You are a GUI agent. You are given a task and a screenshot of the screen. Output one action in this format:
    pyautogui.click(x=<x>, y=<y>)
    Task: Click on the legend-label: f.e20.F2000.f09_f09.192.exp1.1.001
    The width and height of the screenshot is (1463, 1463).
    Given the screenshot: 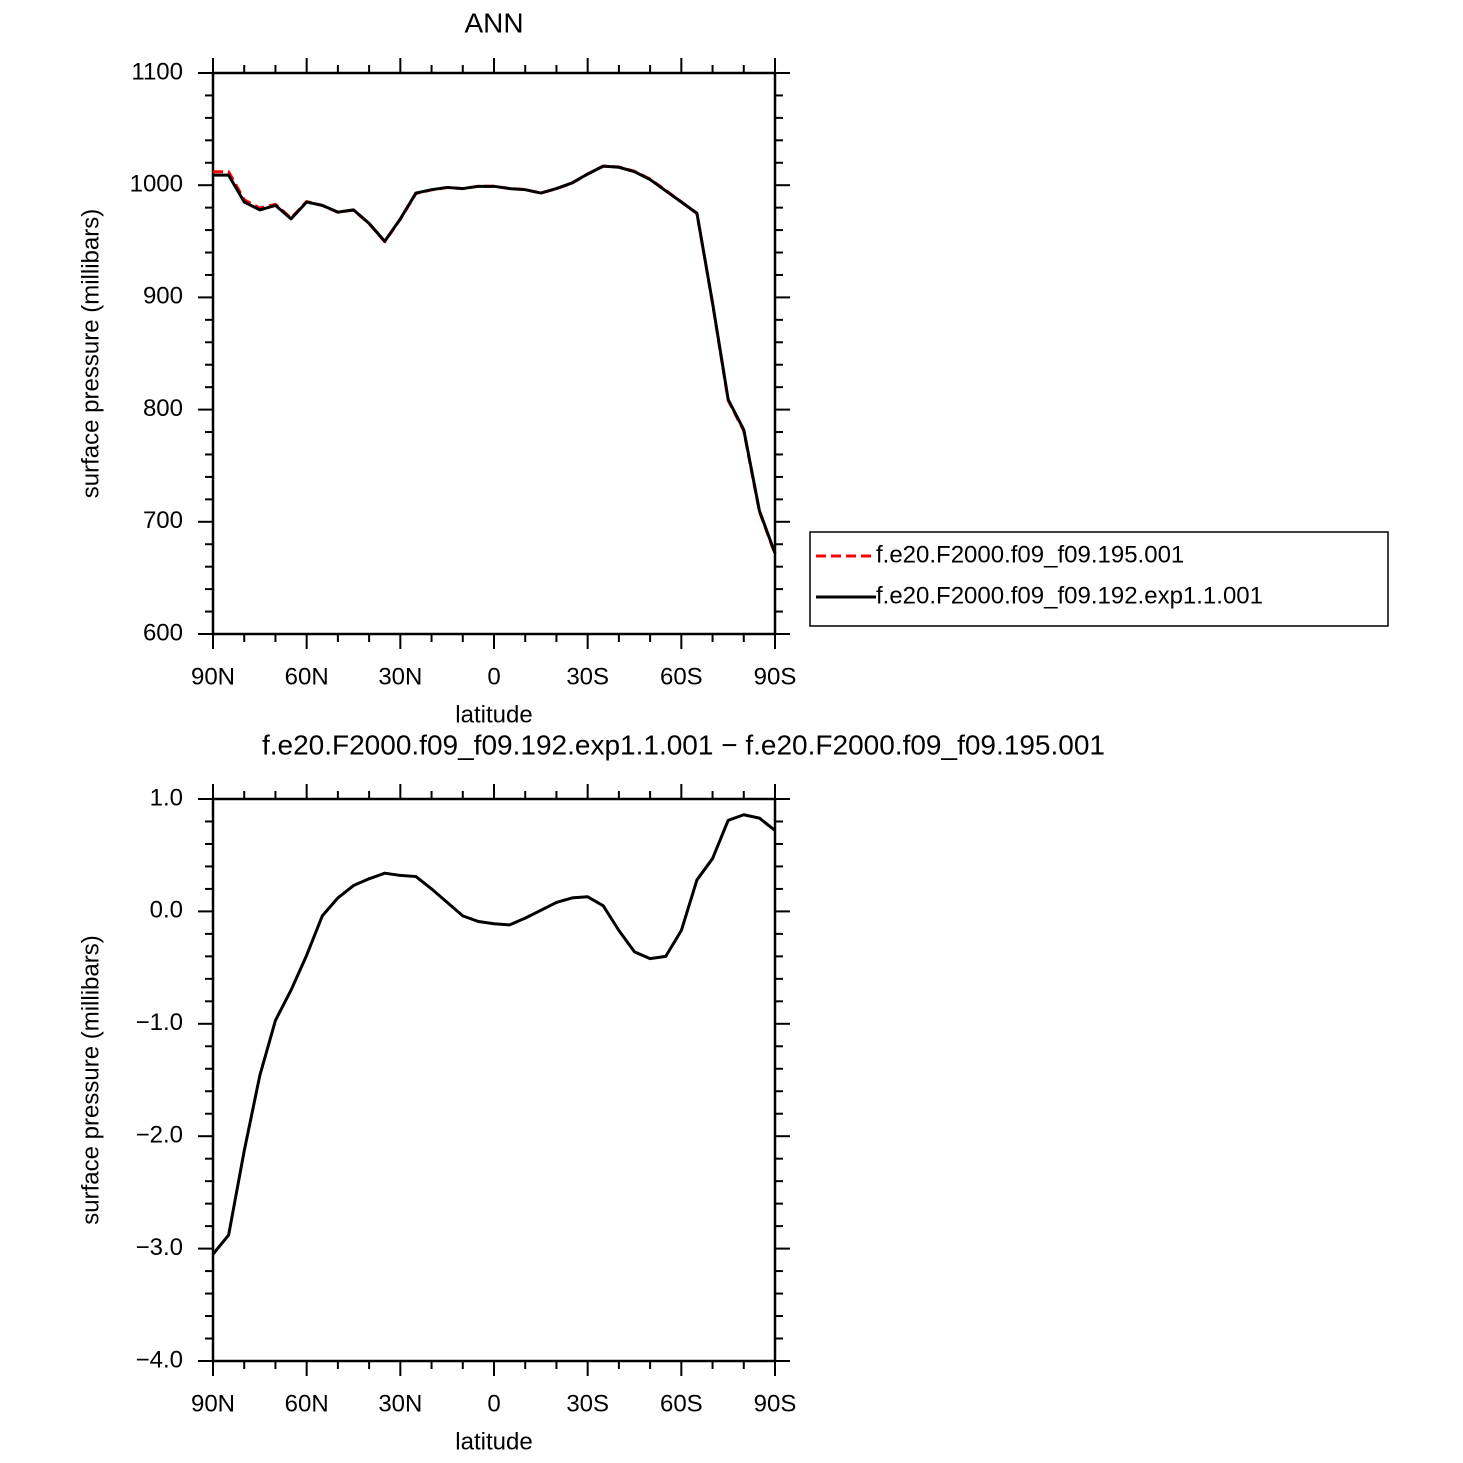 What is the action you would take?
    pyautogui.click(x=1069, y=595)
    